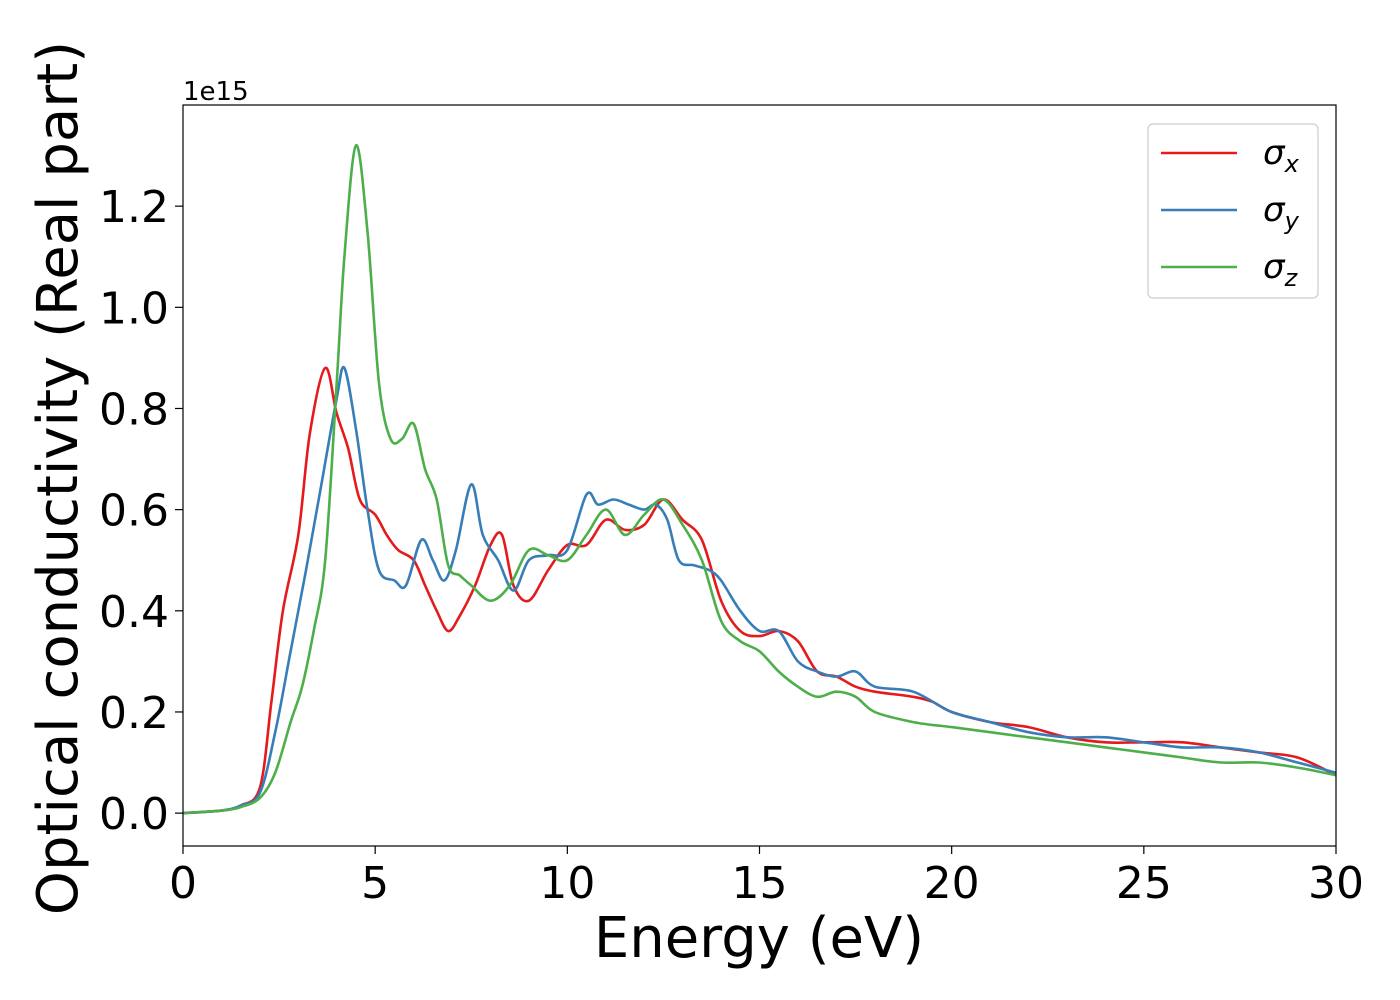 Image resolution: width=1400 pixels, height=1000 pixels. I want to click on y-axis-label: Optical conductivity (Real part), so click(58, 478).